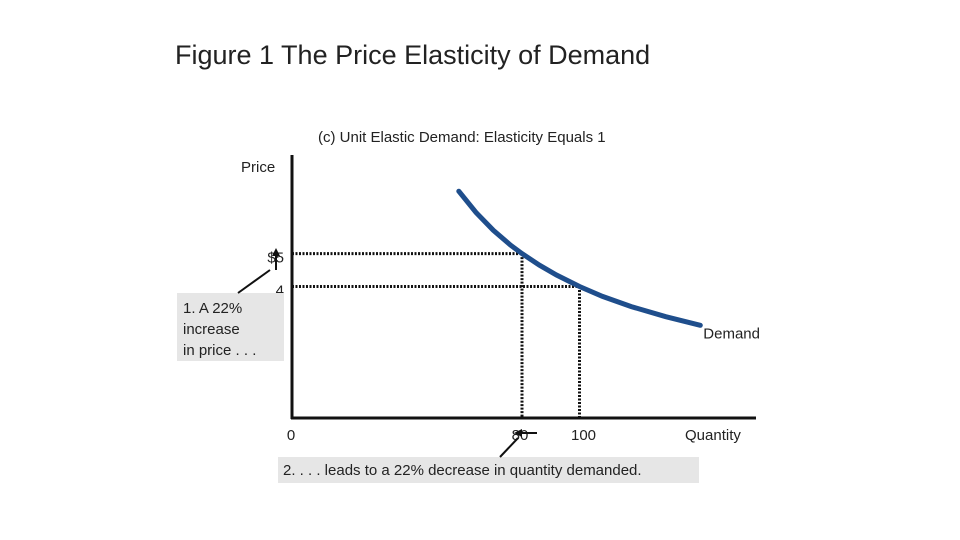  Describe the element at coordinates (436, 335) in the screenshot. I see `reference-guides` at that location.